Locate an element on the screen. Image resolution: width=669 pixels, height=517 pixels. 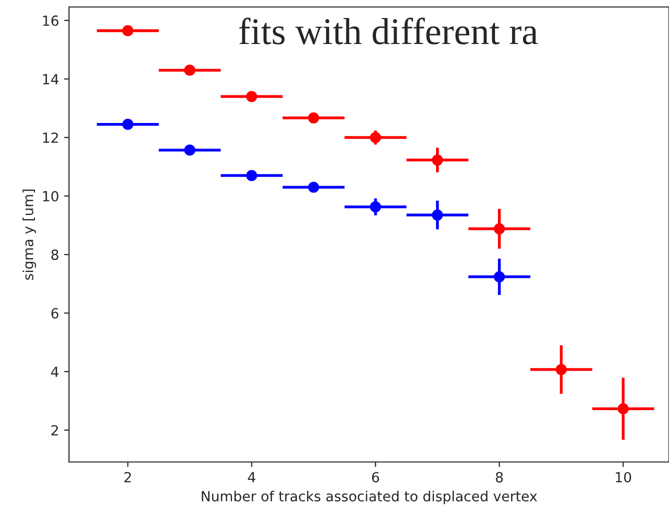
x-tick-label: 6 is located at coordinates (376, 477).